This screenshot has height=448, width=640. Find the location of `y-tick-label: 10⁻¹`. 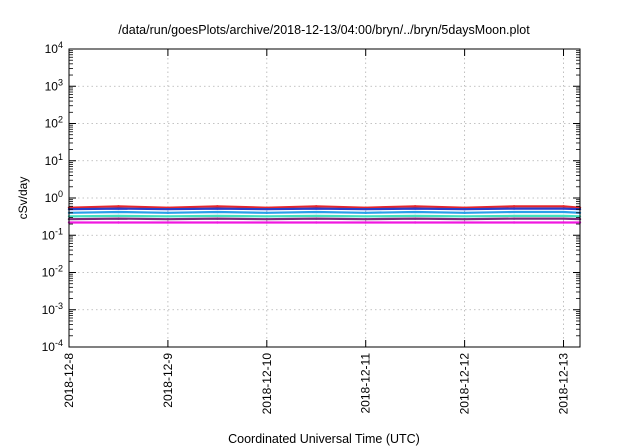

y-tick-label: 10⁻¹ is located at coordinates (52, 234).